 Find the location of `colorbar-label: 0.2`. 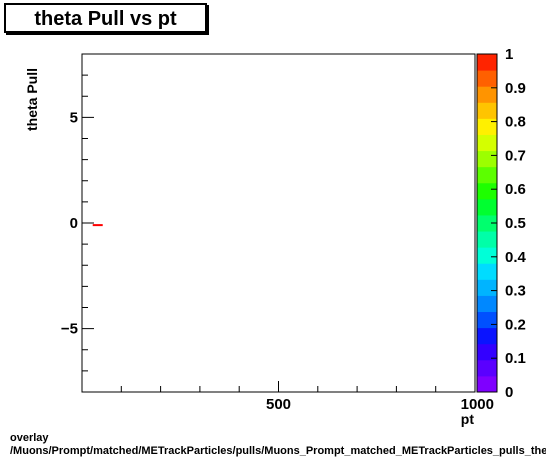

colorbar-label: 0.2 is located at coordinates (515, 324).